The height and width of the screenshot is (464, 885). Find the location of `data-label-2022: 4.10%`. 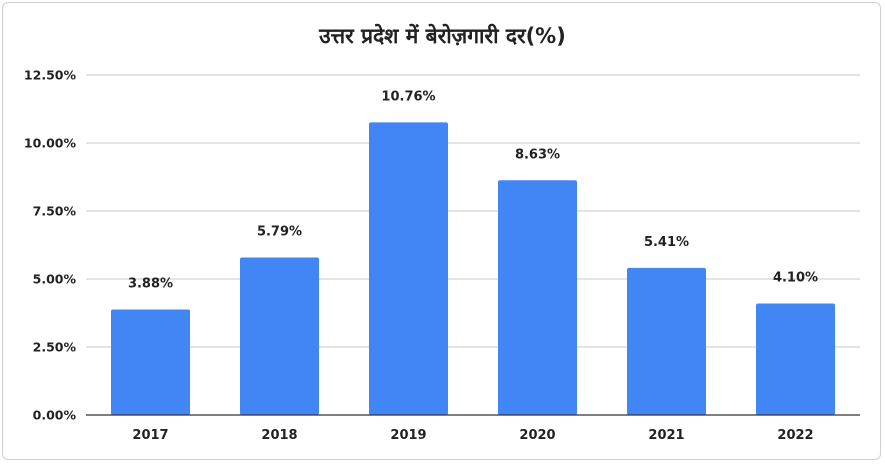

data-label-2022: 4.10% is located at coordinates (795, 277).